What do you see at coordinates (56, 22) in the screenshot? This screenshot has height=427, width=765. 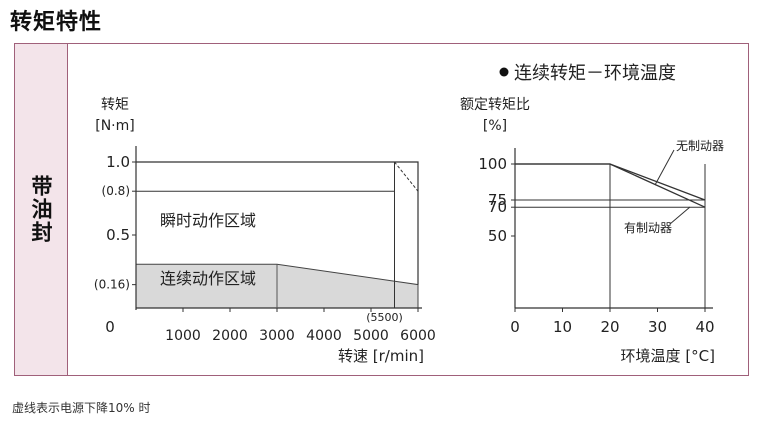 I see `page-title: 转矩特性` at bounding box center [56, 22].